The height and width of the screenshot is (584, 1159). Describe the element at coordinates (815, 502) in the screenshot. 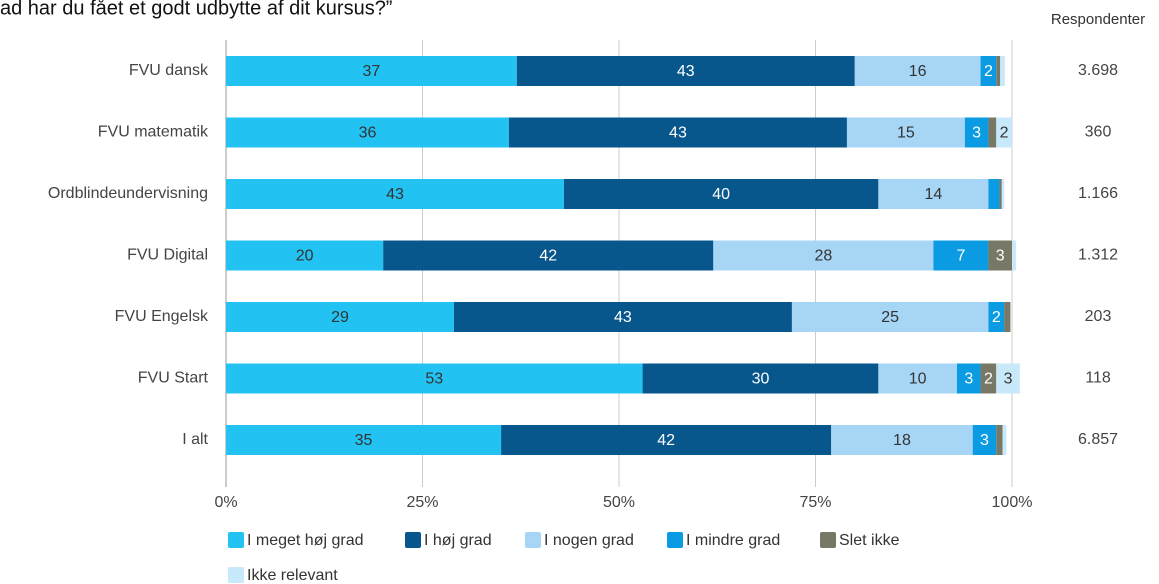

I see `x-tick-label: 75%` at that location.